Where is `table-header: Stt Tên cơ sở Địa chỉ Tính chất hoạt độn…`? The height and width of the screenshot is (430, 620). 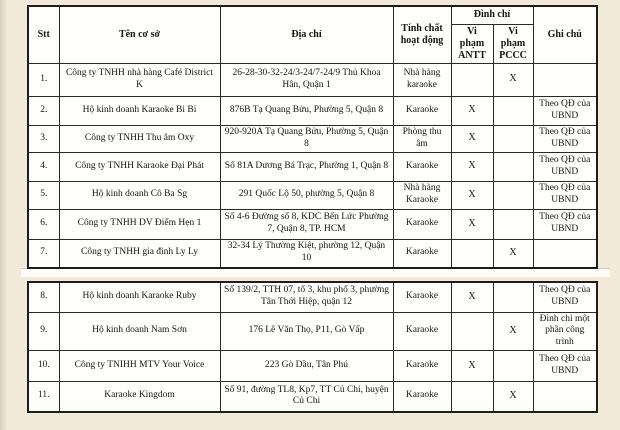
table-header: Stt Tên cơ sở Địa chỉ Tính chất hoạt độn… is located at coordinates (312, 34).